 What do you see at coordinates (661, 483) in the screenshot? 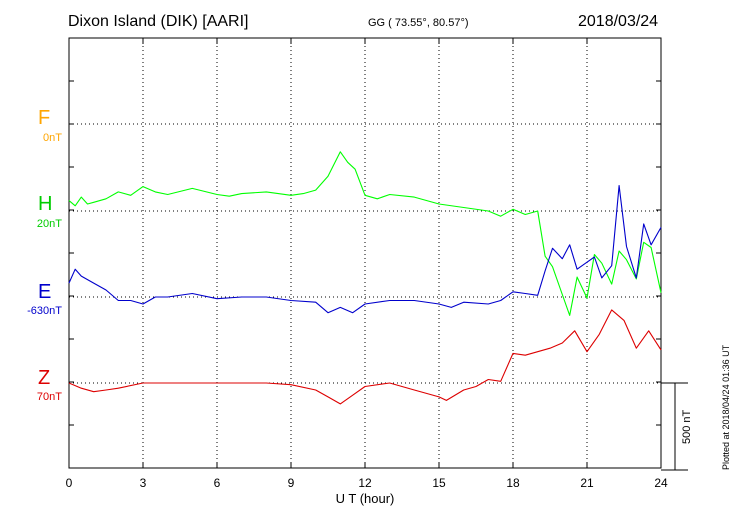
I see `x-tick-label: 24` at bounding box center [661, 483].